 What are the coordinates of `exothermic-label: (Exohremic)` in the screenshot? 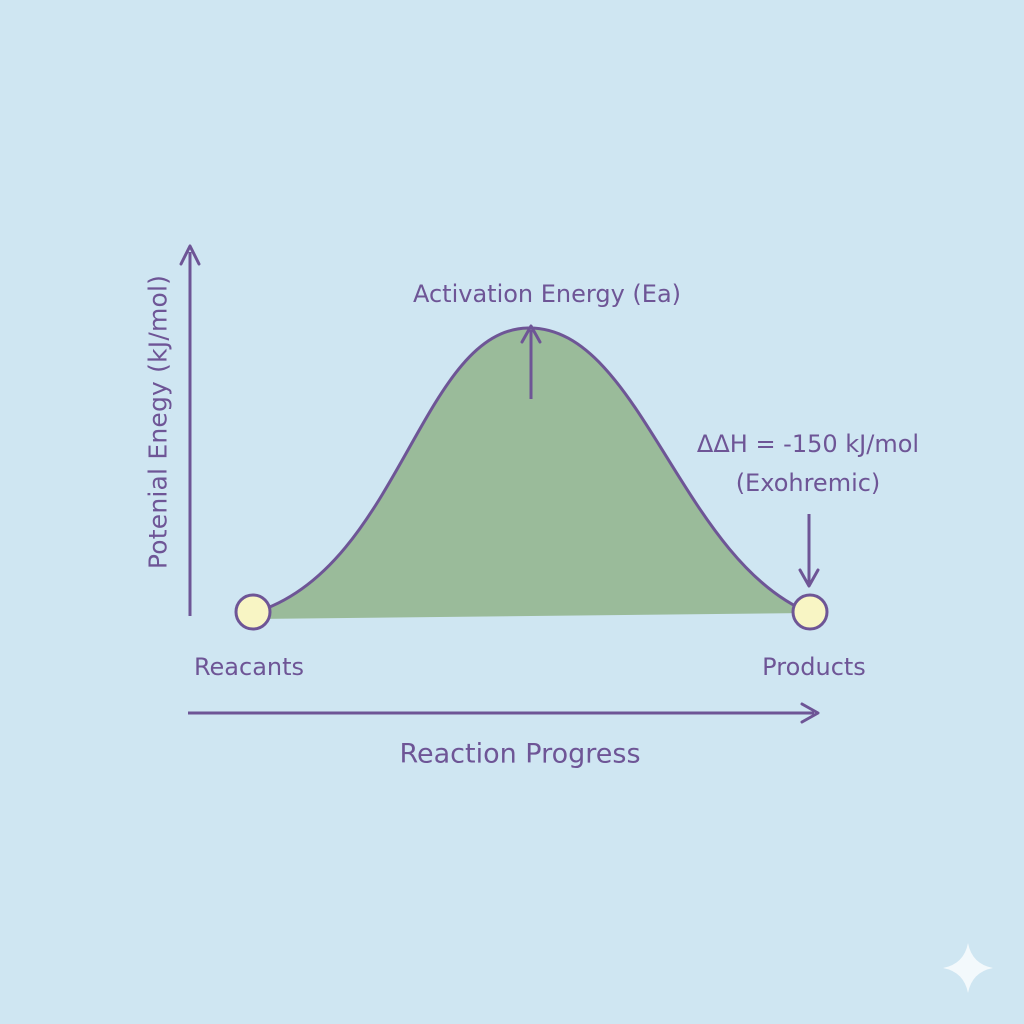 It's located at (808, 483).